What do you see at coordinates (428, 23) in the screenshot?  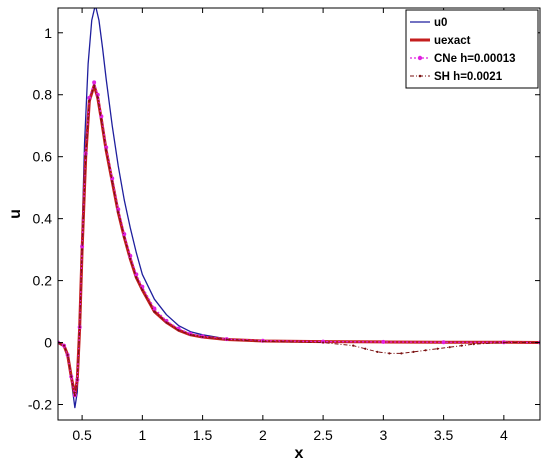 I see `legend-item: u0` at bounding box center [428, 23].